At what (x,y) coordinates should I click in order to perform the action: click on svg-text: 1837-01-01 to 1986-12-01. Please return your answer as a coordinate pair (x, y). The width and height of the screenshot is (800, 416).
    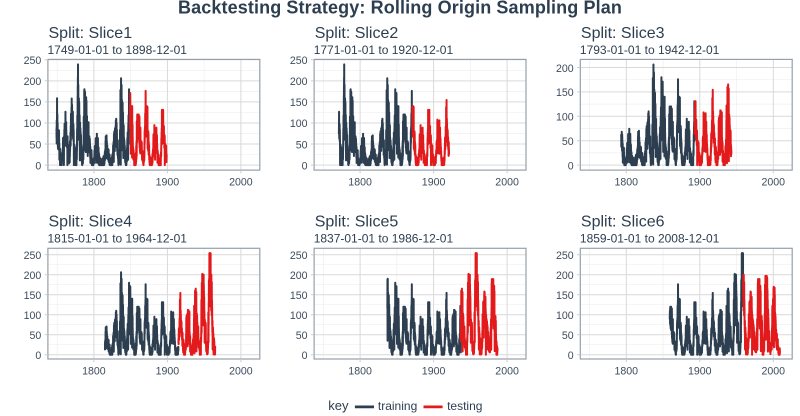
    Looking at the image, I should click on (384, 239).